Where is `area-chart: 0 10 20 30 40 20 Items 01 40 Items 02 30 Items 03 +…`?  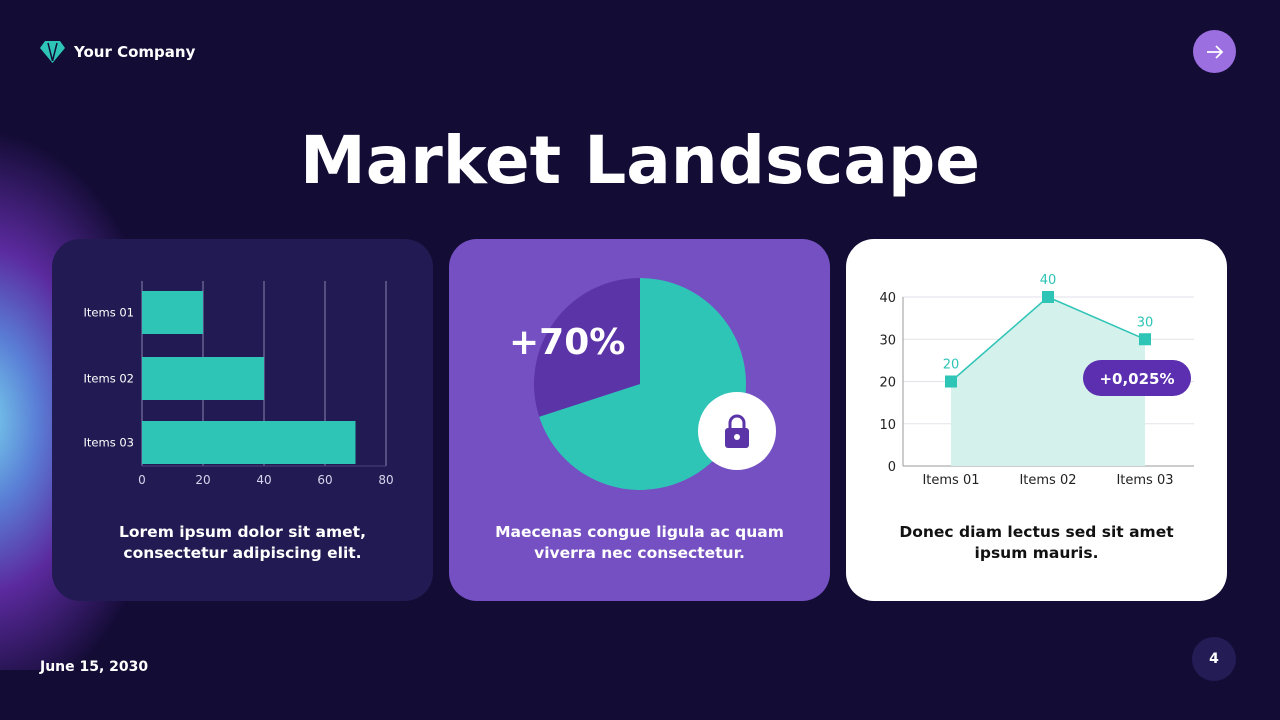 area-chart: 0 10 20 30 40 20 Items 01 40 Items 02 30 Items 03 +… is located at coordinates (1036, 380).